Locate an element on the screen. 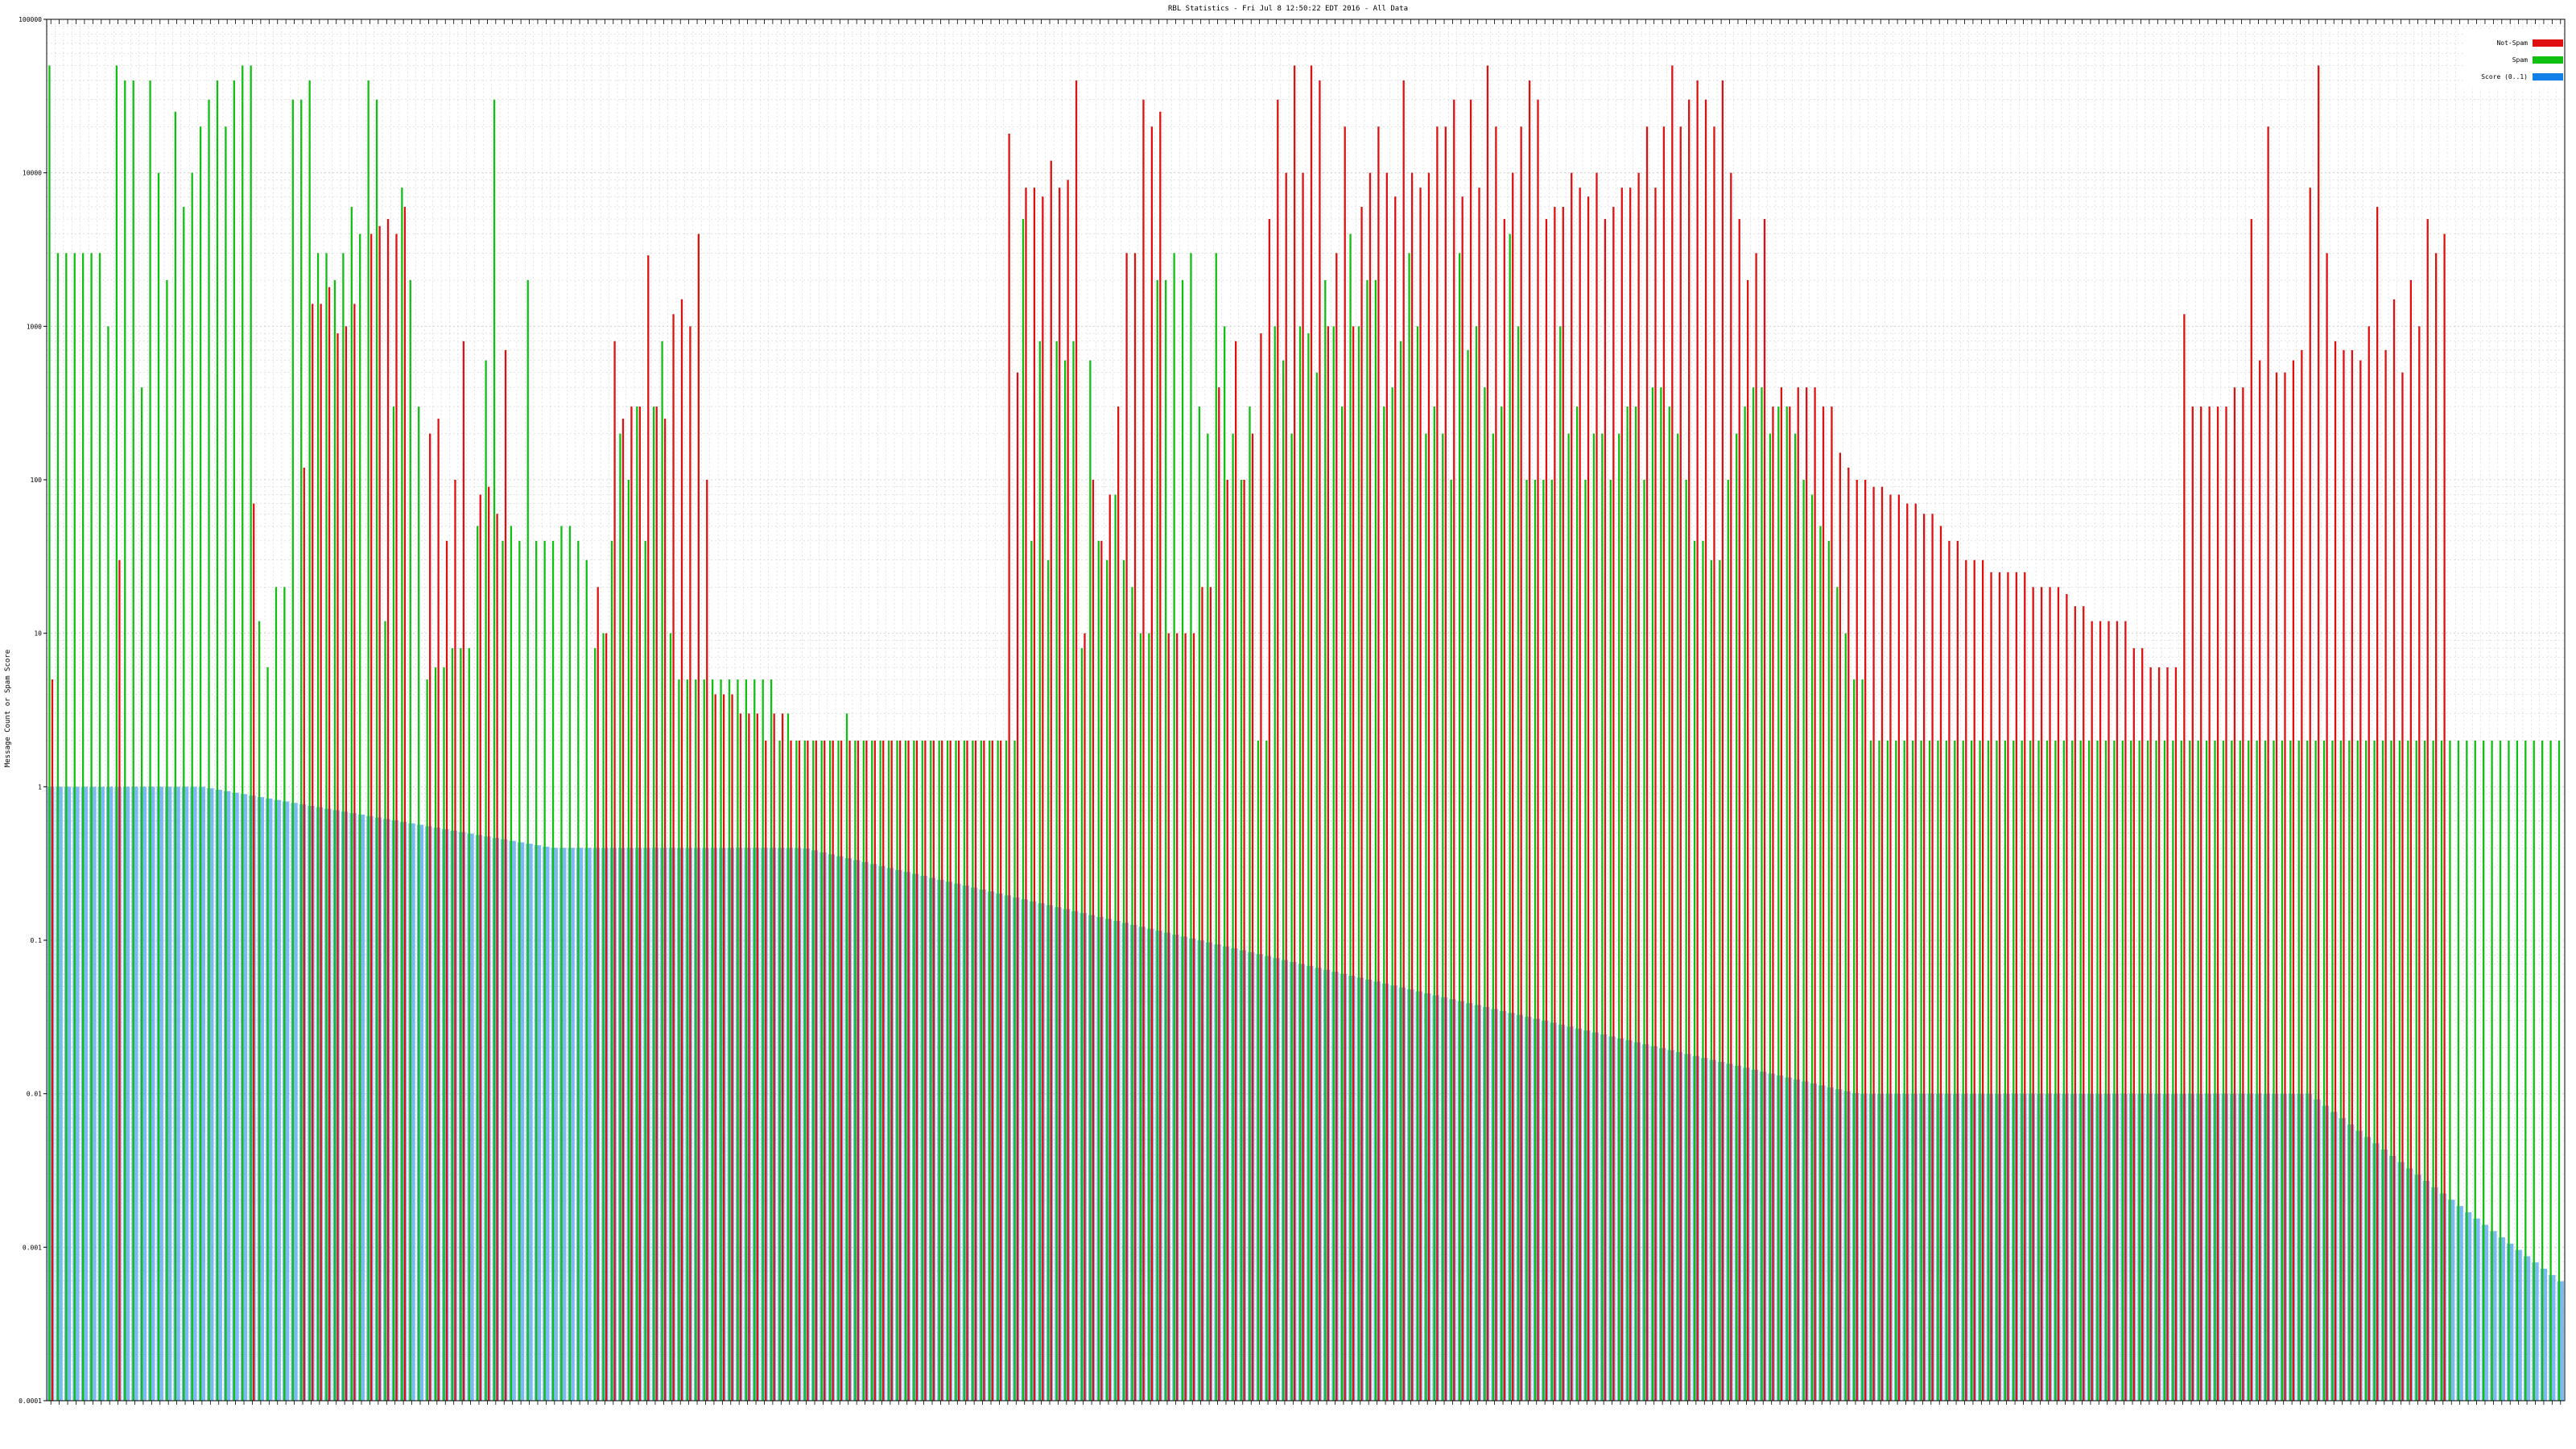 This screenshot has width=2576, height=1449. legend-label-score: Score (0..1) is located at coordinates (2504, 76).